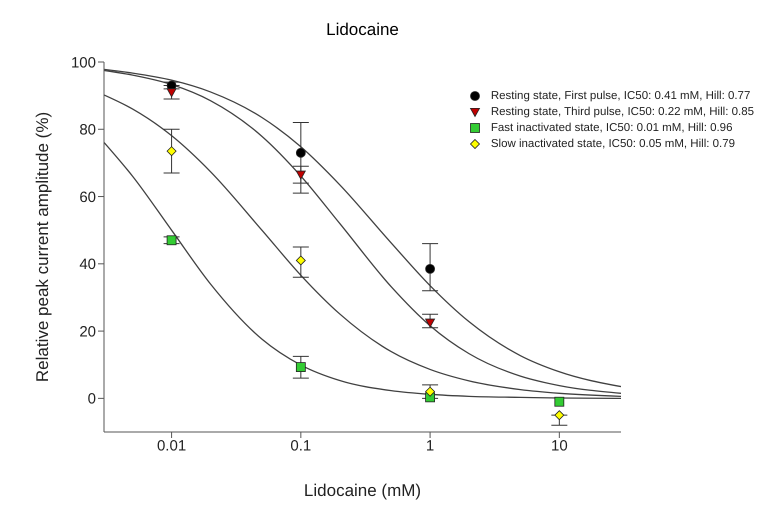  Describe the element at coordinates (559, 446) in the screenshot. I see `x-tick-label: 10` at that location.